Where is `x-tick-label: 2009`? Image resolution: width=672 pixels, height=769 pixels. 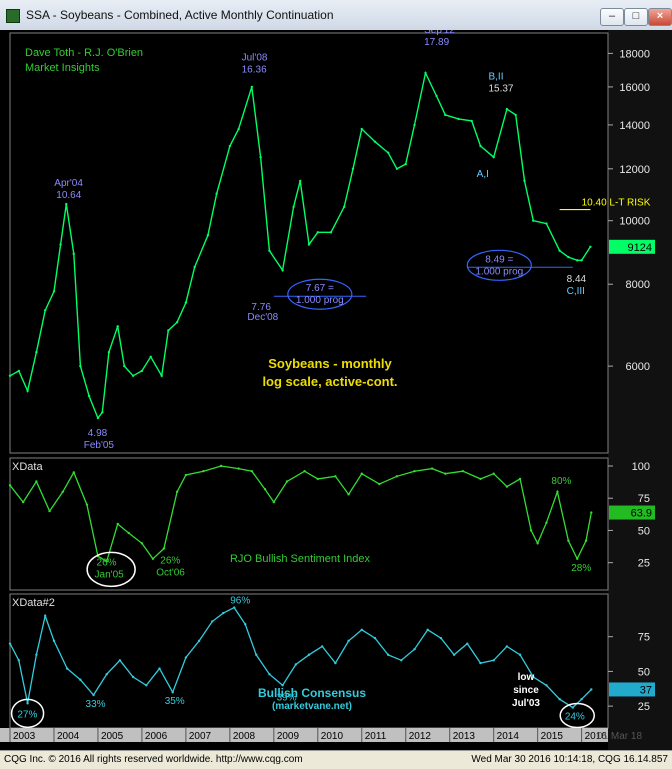 x-tick-label: 2009 is located at coordinates (288, 736).